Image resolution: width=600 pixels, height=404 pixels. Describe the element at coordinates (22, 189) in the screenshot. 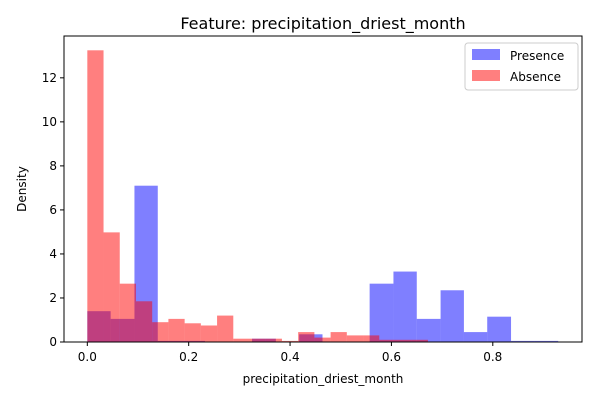

I see `y-axis-label: Density` at that location.